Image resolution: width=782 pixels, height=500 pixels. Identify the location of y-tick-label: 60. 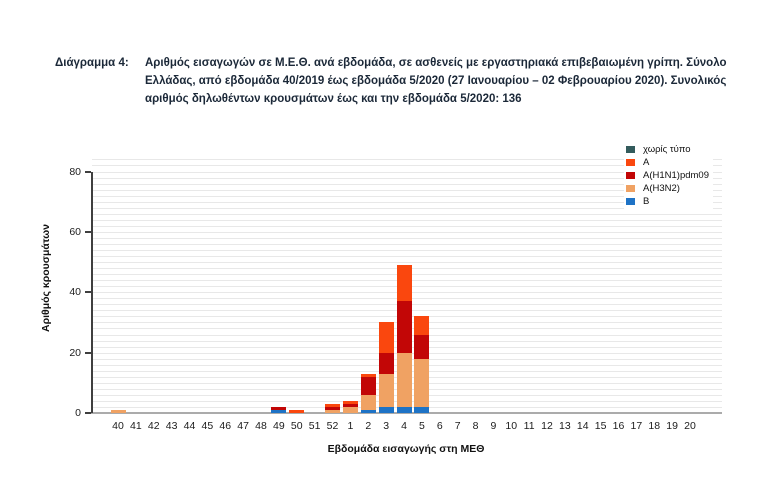
(75, 231).